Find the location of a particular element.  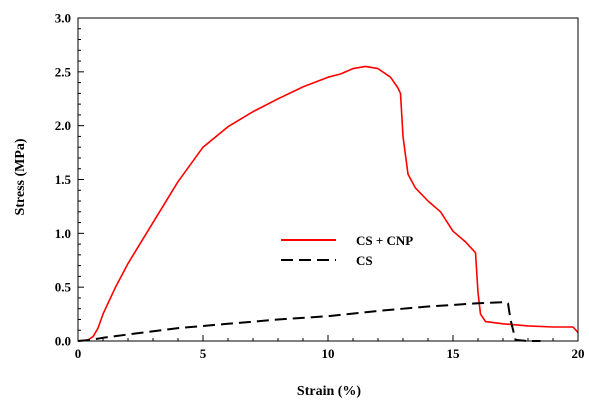

series-line-cs is located at coordinates (309, 321).